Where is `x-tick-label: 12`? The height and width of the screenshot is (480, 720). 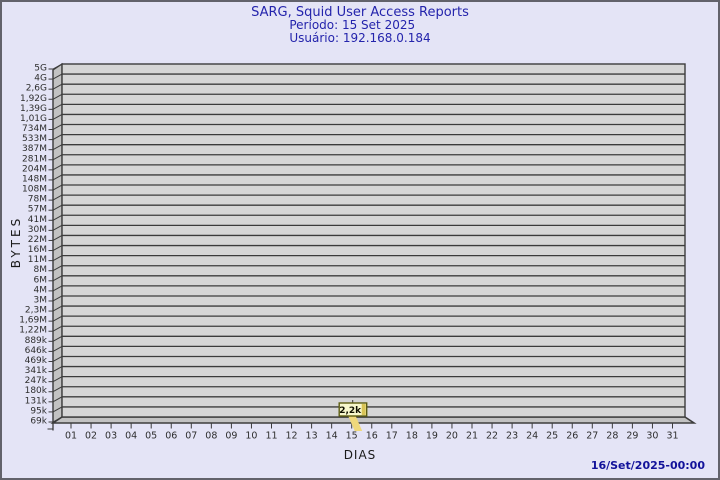 x-tick-label: 12 is located at coordinates (292, 436).